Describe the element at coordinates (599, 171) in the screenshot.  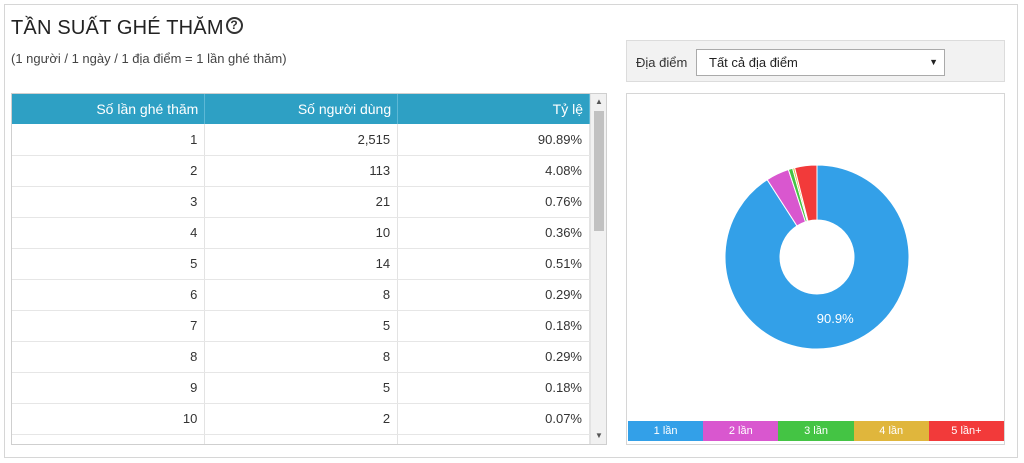
I see `scroll-thumb` at that location.